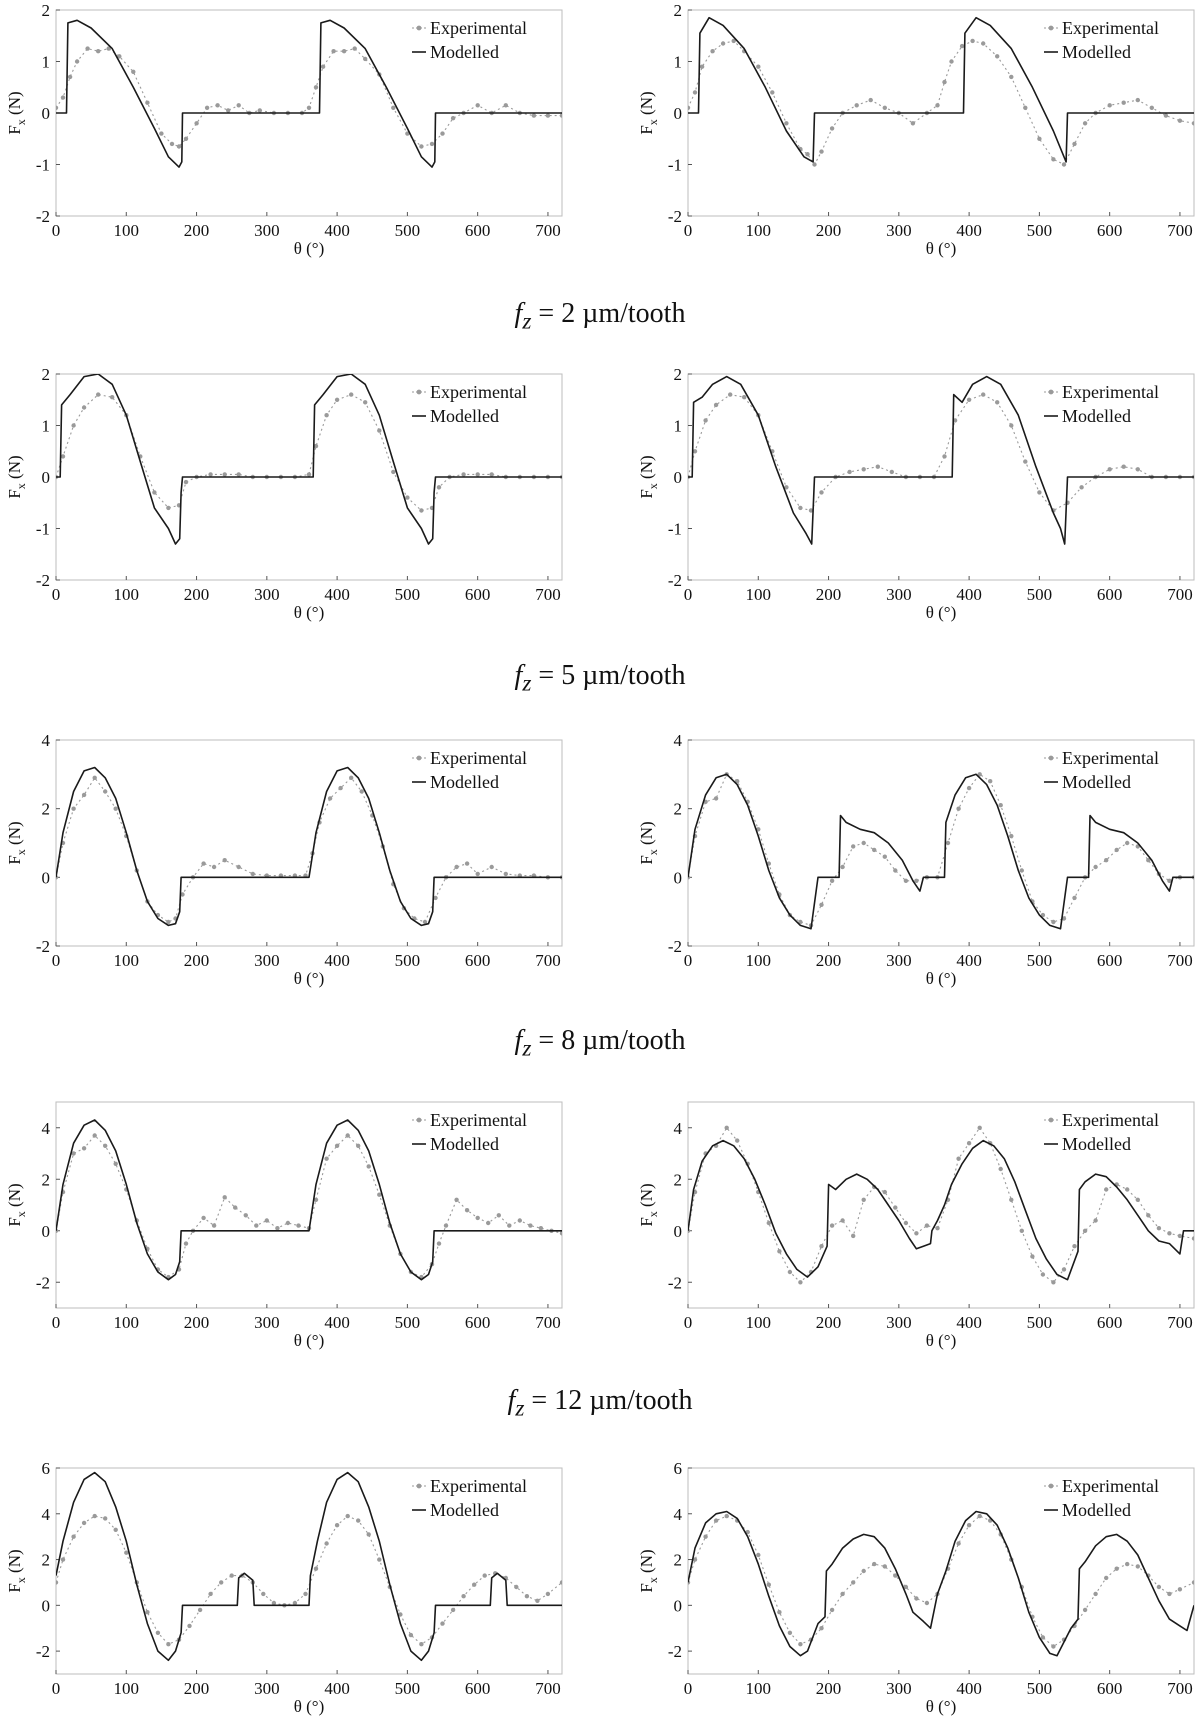  I want to click on x-tick-label: 600, so click(1110, 594).